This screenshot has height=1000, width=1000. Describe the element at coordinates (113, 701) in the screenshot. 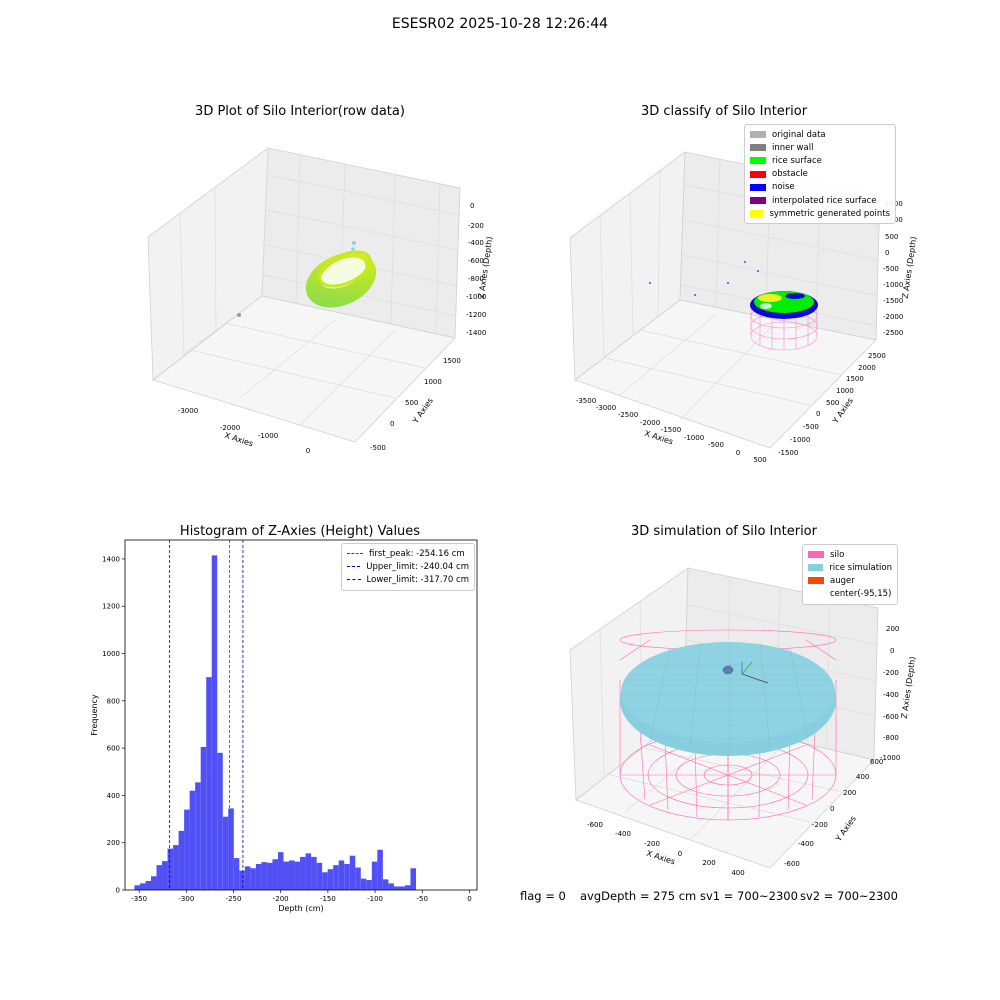

I see `y-tick-label: 800` at that location.